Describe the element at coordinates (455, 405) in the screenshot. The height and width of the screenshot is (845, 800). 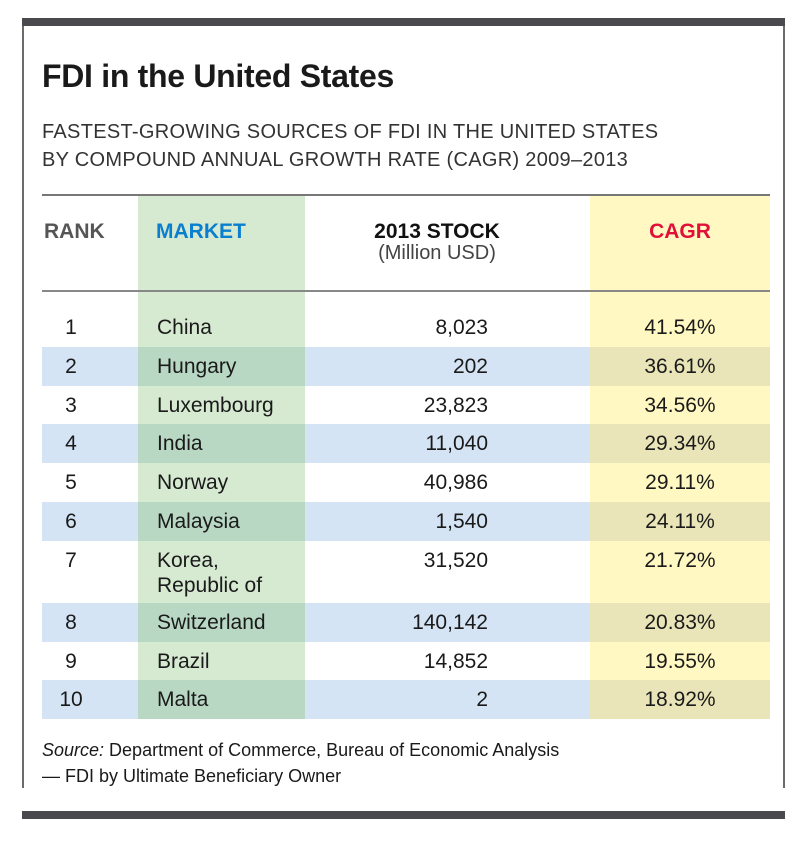
I see `stock-cell: 23,823` at that location.